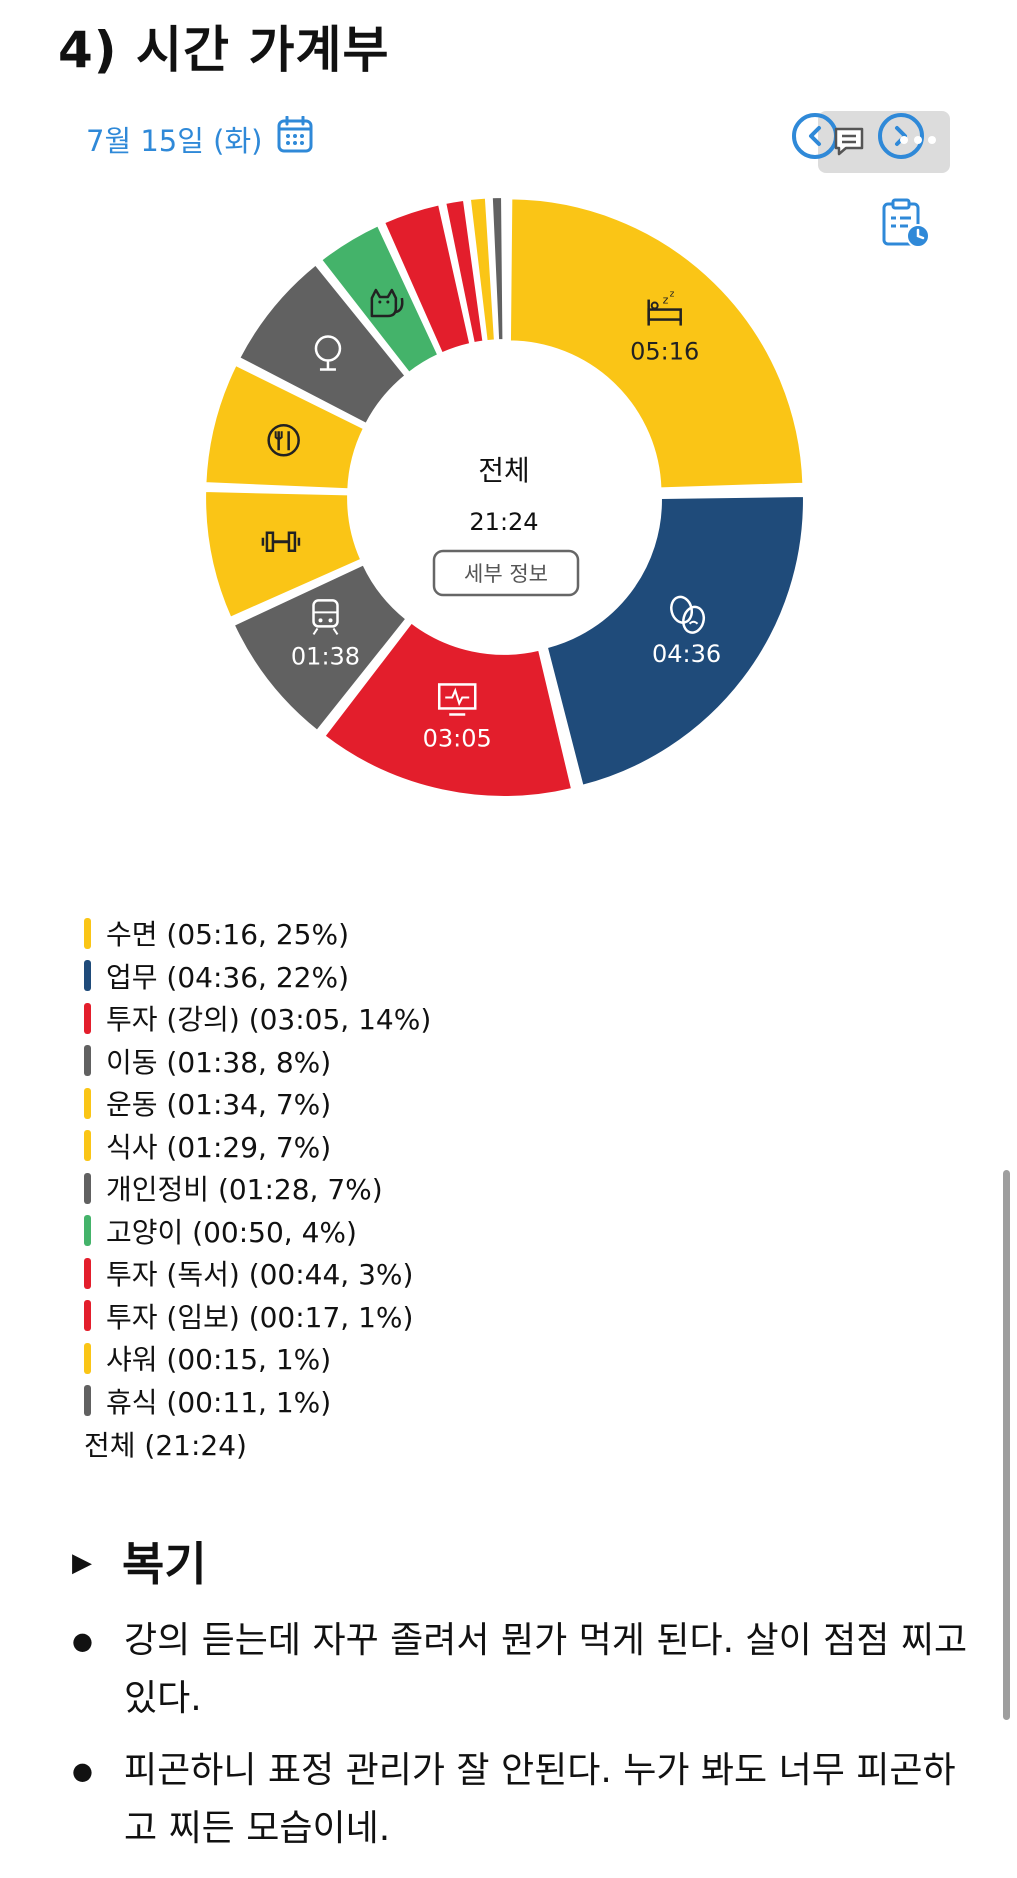  Describe the element at coordinates (457, 699) in the screenshot. I see `monitor-icon` at that location.